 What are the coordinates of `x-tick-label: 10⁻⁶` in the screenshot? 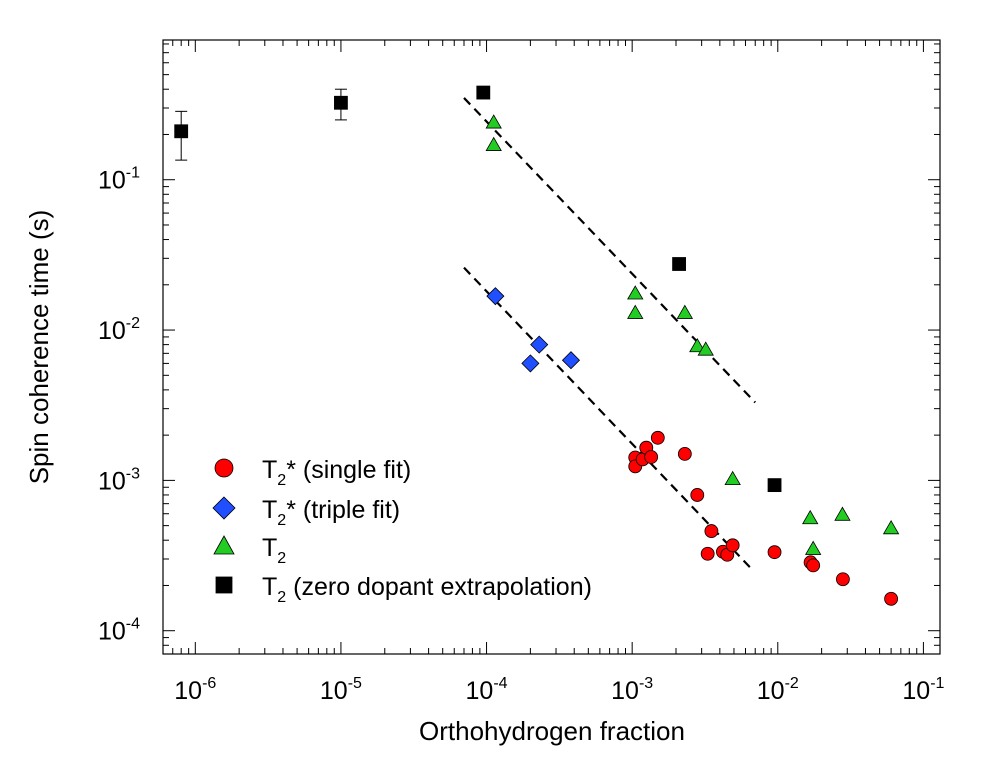 It's located at (195, 690).